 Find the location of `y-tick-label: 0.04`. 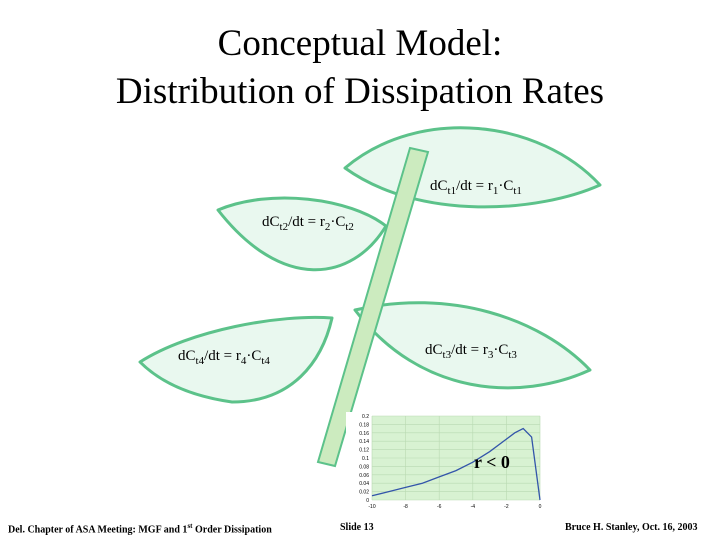

y-tick-label: 0.04 is located at coordinates (364, 484).